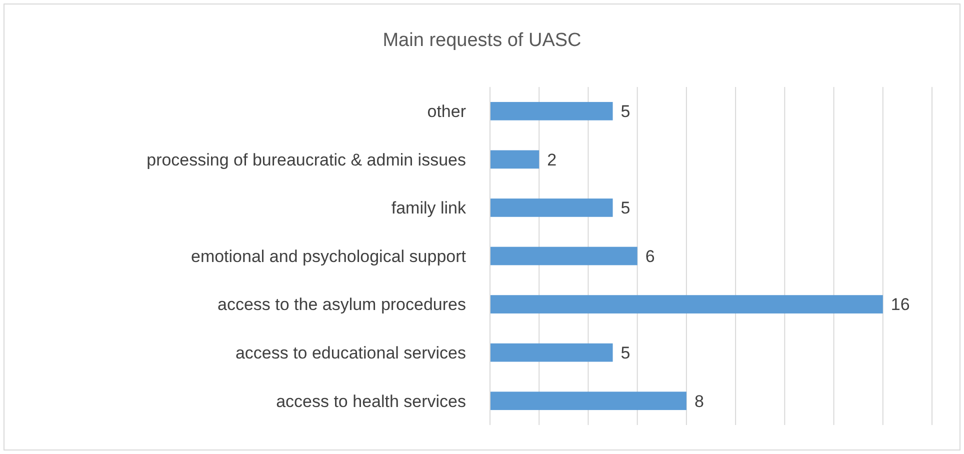  I want to click on y-tick-label: family link, so click(428, 208).